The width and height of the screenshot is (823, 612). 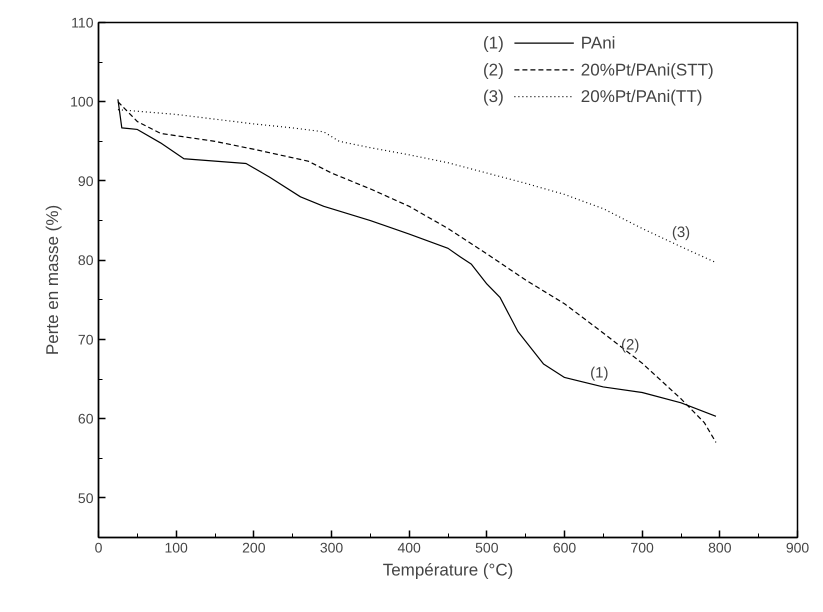 I want to click on text: (3), so click(x=493, y=96).